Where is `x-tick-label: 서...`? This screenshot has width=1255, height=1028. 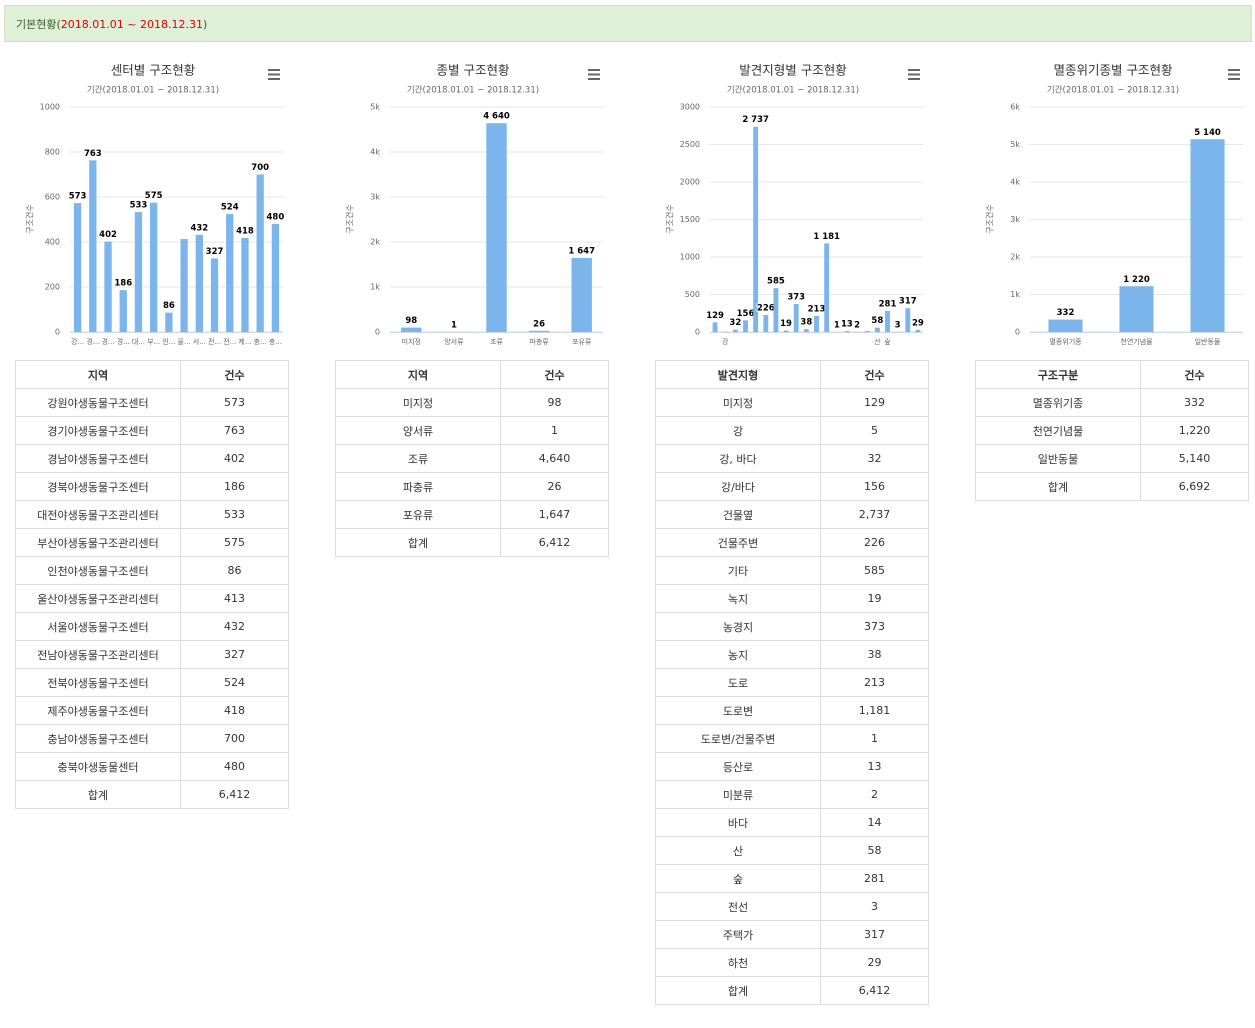 x-tick-label: 서... is located at coordinates (199, 341).